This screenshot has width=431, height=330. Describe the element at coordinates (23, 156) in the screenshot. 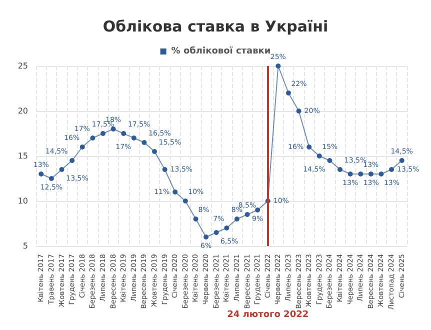

I see `y-tick-label: 15` at that location.